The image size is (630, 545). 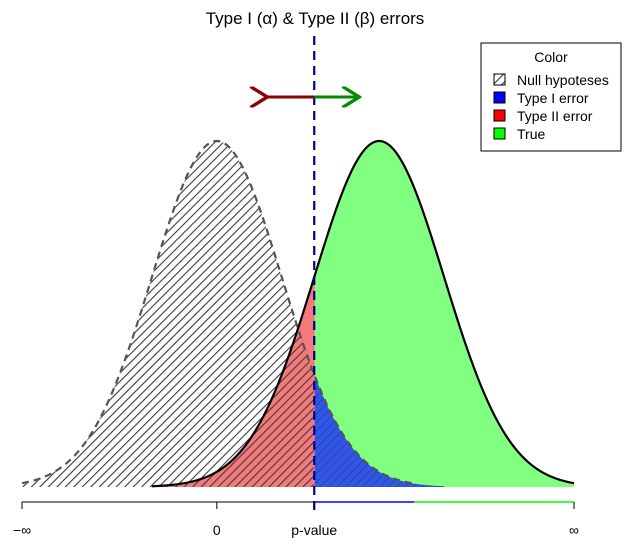 I want to click on legend-swatch-type2, so click(x=499, y=115).